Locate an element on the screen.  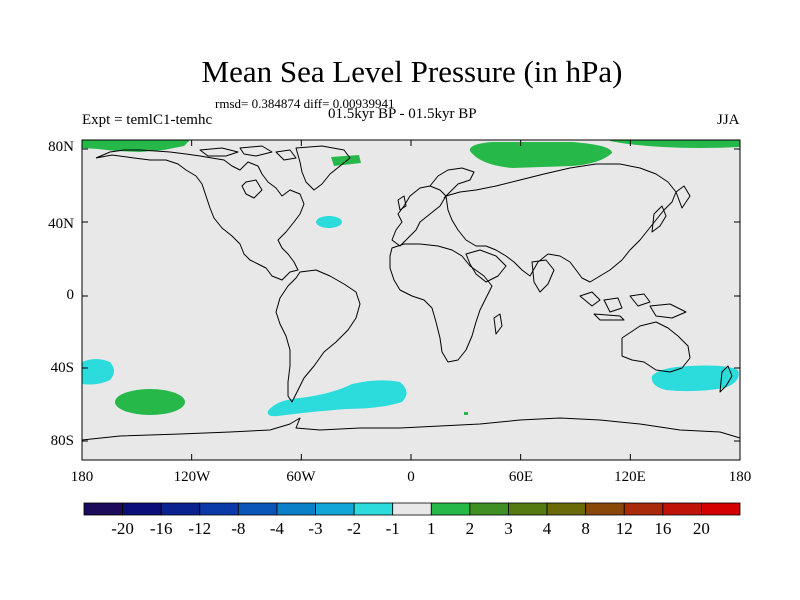
colorbar-label-2: -12 is located at coordinates (200, 528).